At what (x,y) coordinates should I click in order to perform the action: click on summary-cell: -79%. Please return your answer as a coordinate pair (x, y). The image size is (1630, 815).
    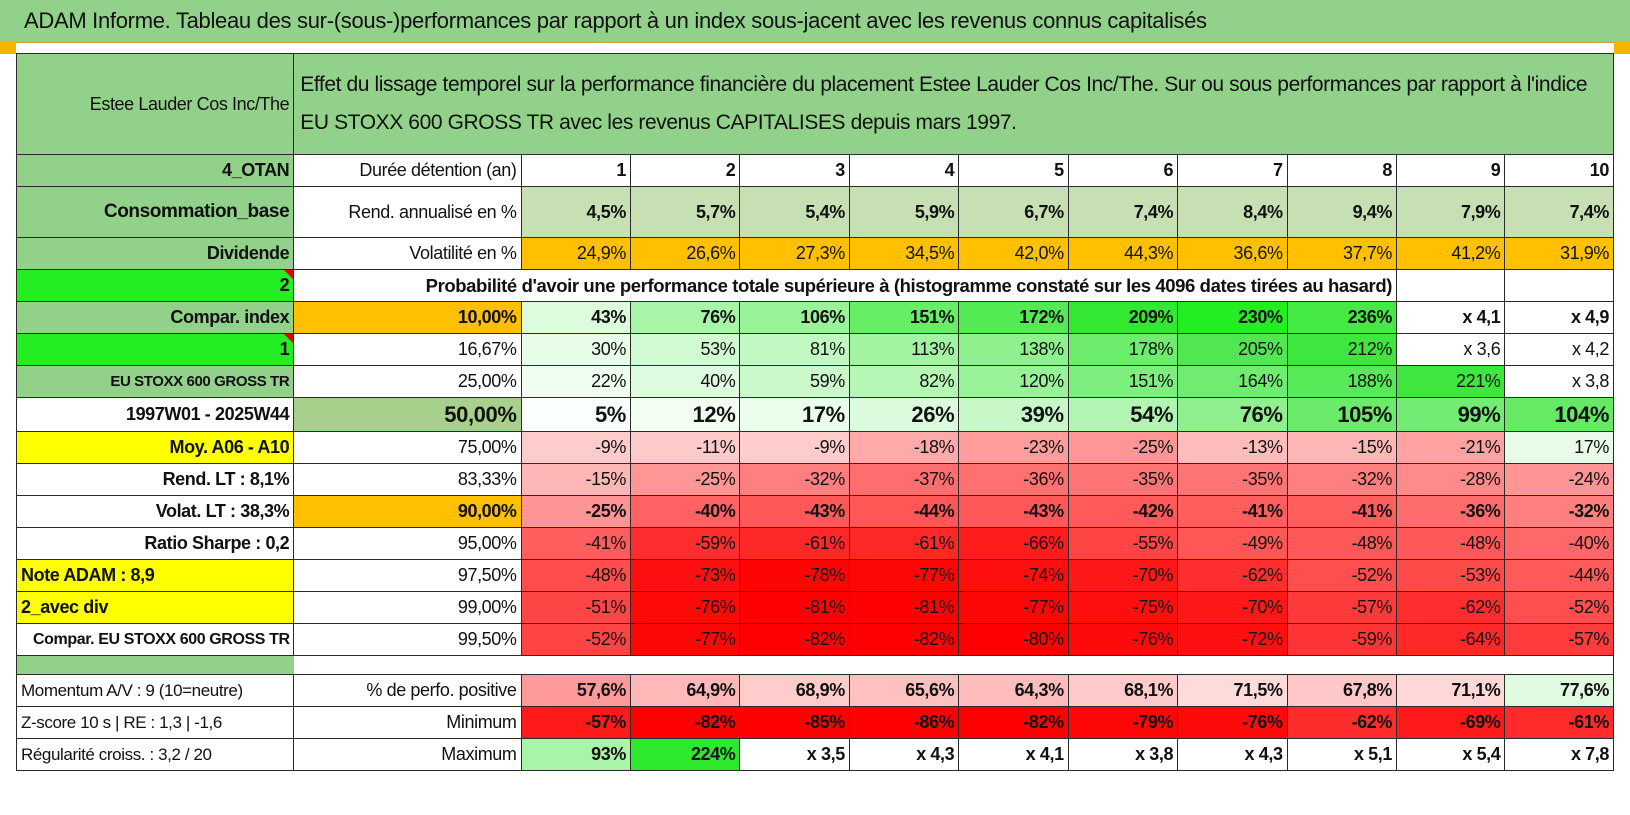
    Looking at the image, I should click on (1123, 722).